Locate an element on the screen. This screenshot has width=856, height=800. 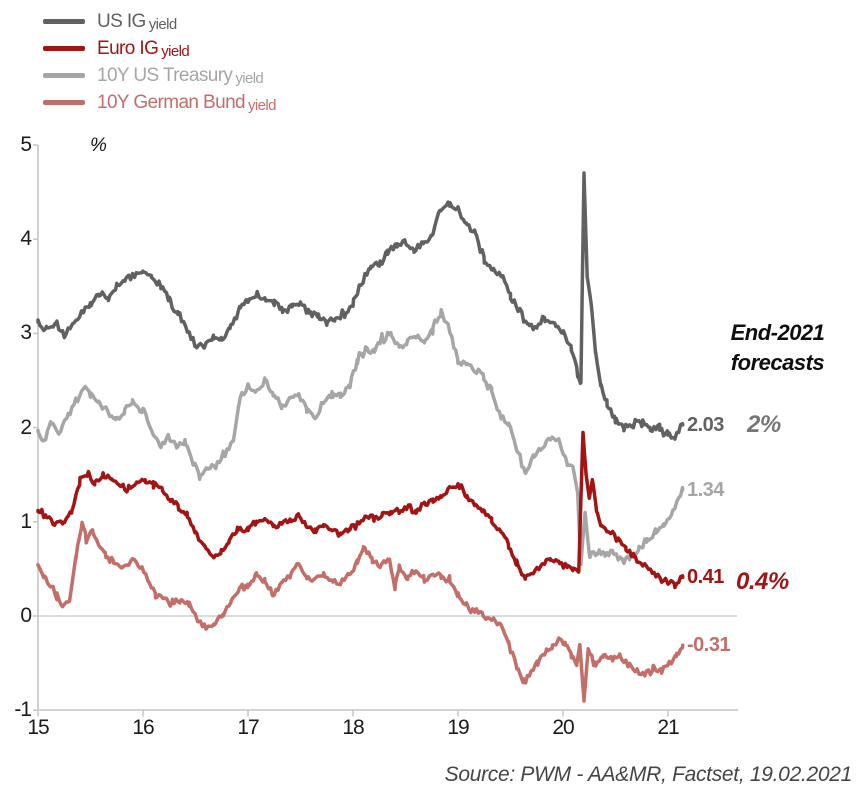
legend-label-euro-ig: Euro IG yield is located at coordinates (143, 48).